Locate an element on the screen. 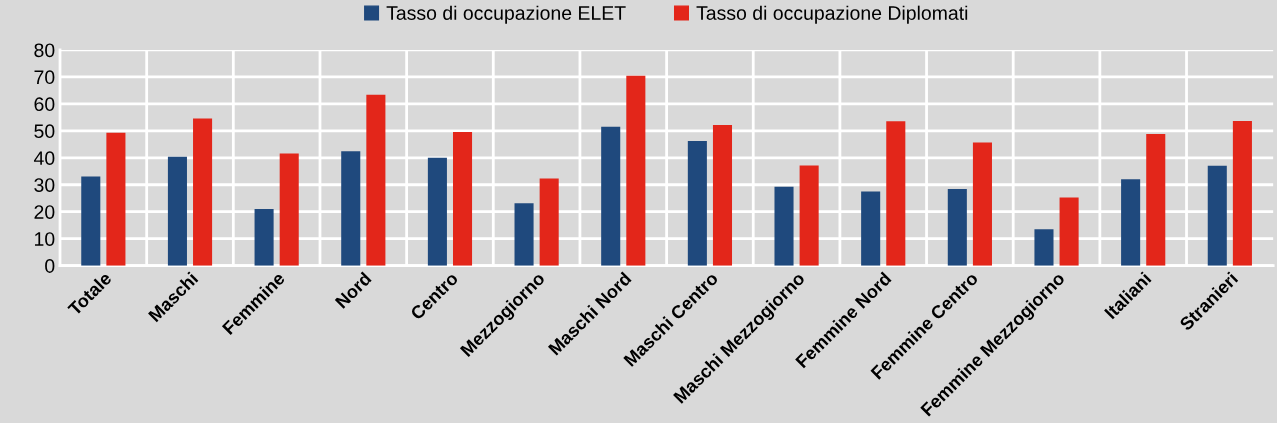 The width and height of the screenshot is (1277, 423). y-tick-label: 20 is located at coordinates (44, 212).